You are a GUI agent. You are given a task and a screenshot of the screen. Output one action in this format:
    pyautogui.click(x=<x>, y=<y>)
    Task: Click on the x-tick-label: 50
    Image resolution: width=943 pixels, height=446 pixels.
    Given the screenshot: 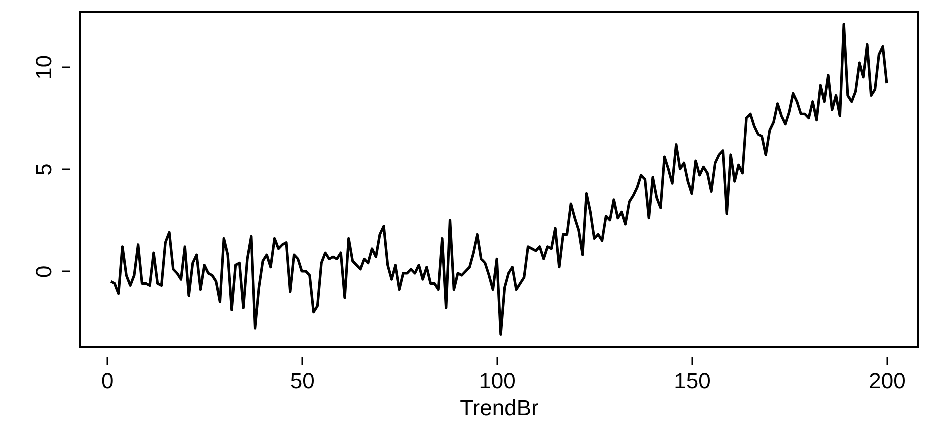 What is the action you would take?
    pyautogui.click(x=302, y=381)
    